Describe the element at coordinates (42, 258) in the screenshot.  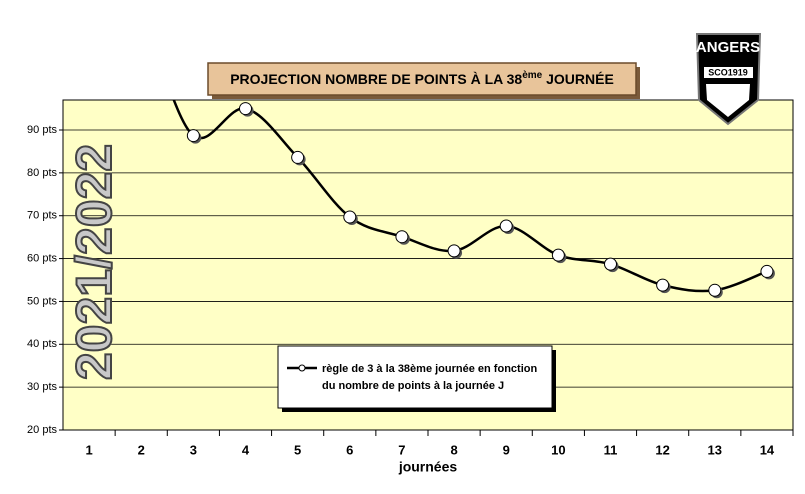
I see `y-tick-label: 60 pts` at that location.